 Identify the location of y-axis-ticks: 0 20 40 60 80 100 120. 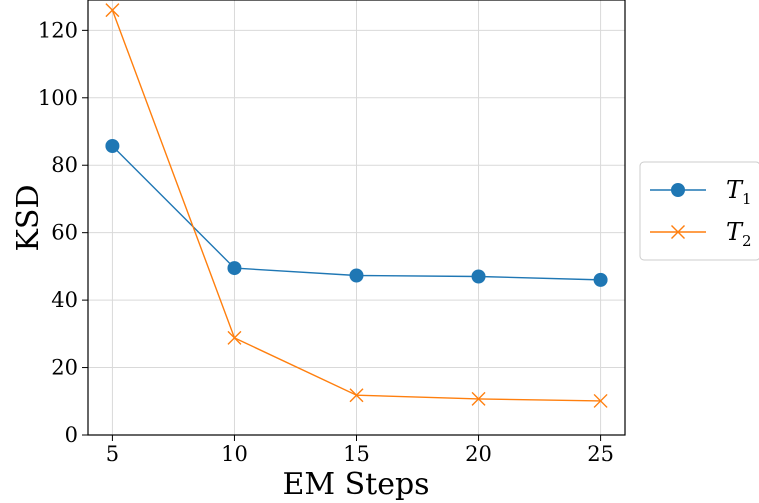
(63, 232).